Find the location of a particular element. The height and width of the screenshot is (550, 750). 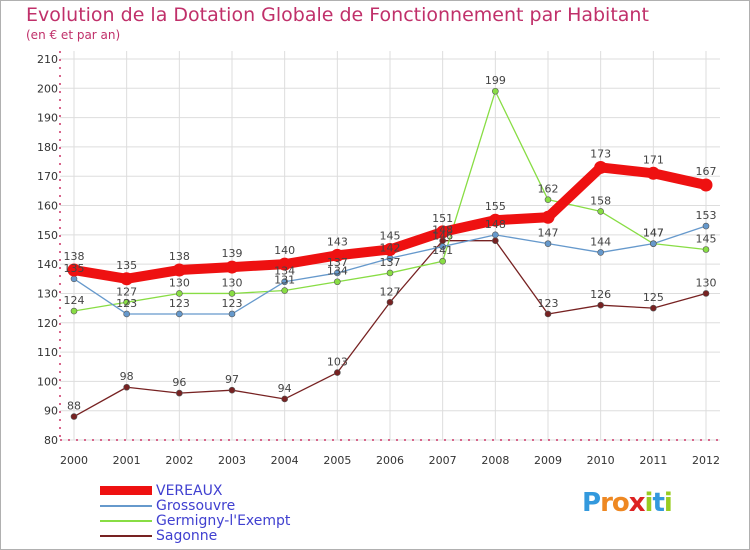

y-tick-label: 150 is located at coordinates (47, 235).